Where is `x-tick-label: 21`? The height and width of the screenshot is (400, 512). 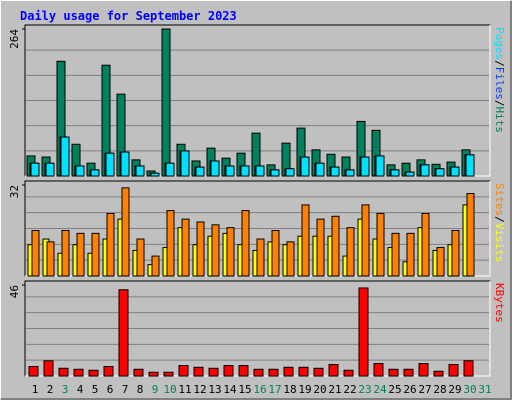 x-tick-label: 21 is located at coordinates (334, 389).